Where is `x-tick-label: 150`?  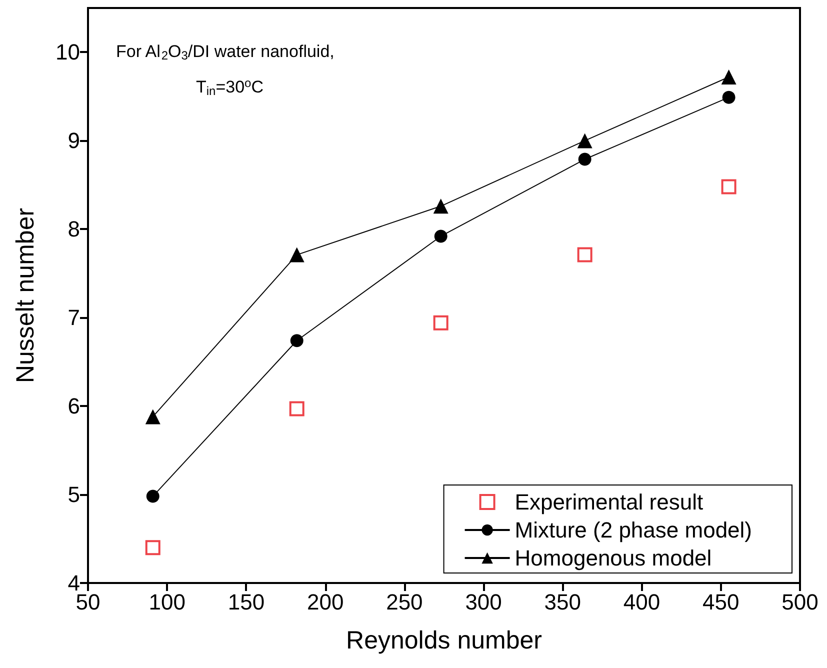 x-tick-label: 150 is located at coordinates (246, 602).